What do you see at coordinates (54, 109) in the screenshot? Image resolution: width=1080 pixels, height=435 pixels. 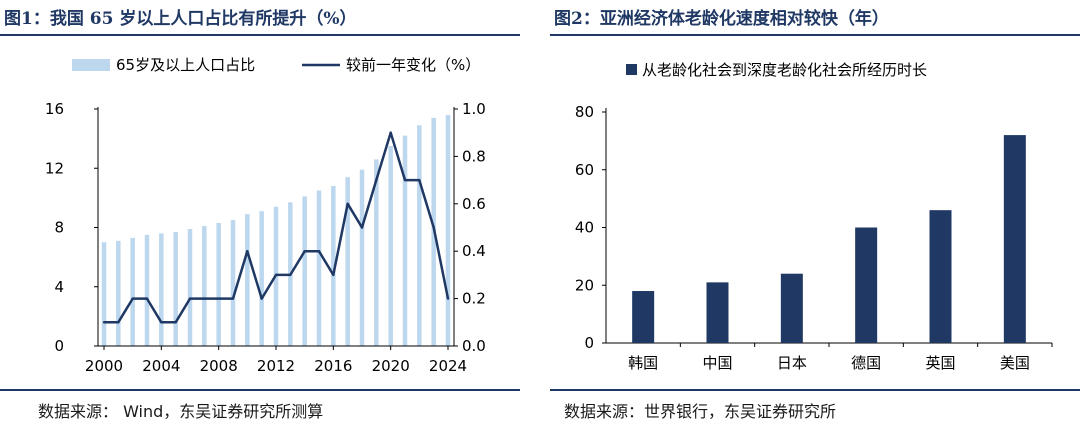 I see `ytick-left-label: 16` at bounding box center [54, 109].